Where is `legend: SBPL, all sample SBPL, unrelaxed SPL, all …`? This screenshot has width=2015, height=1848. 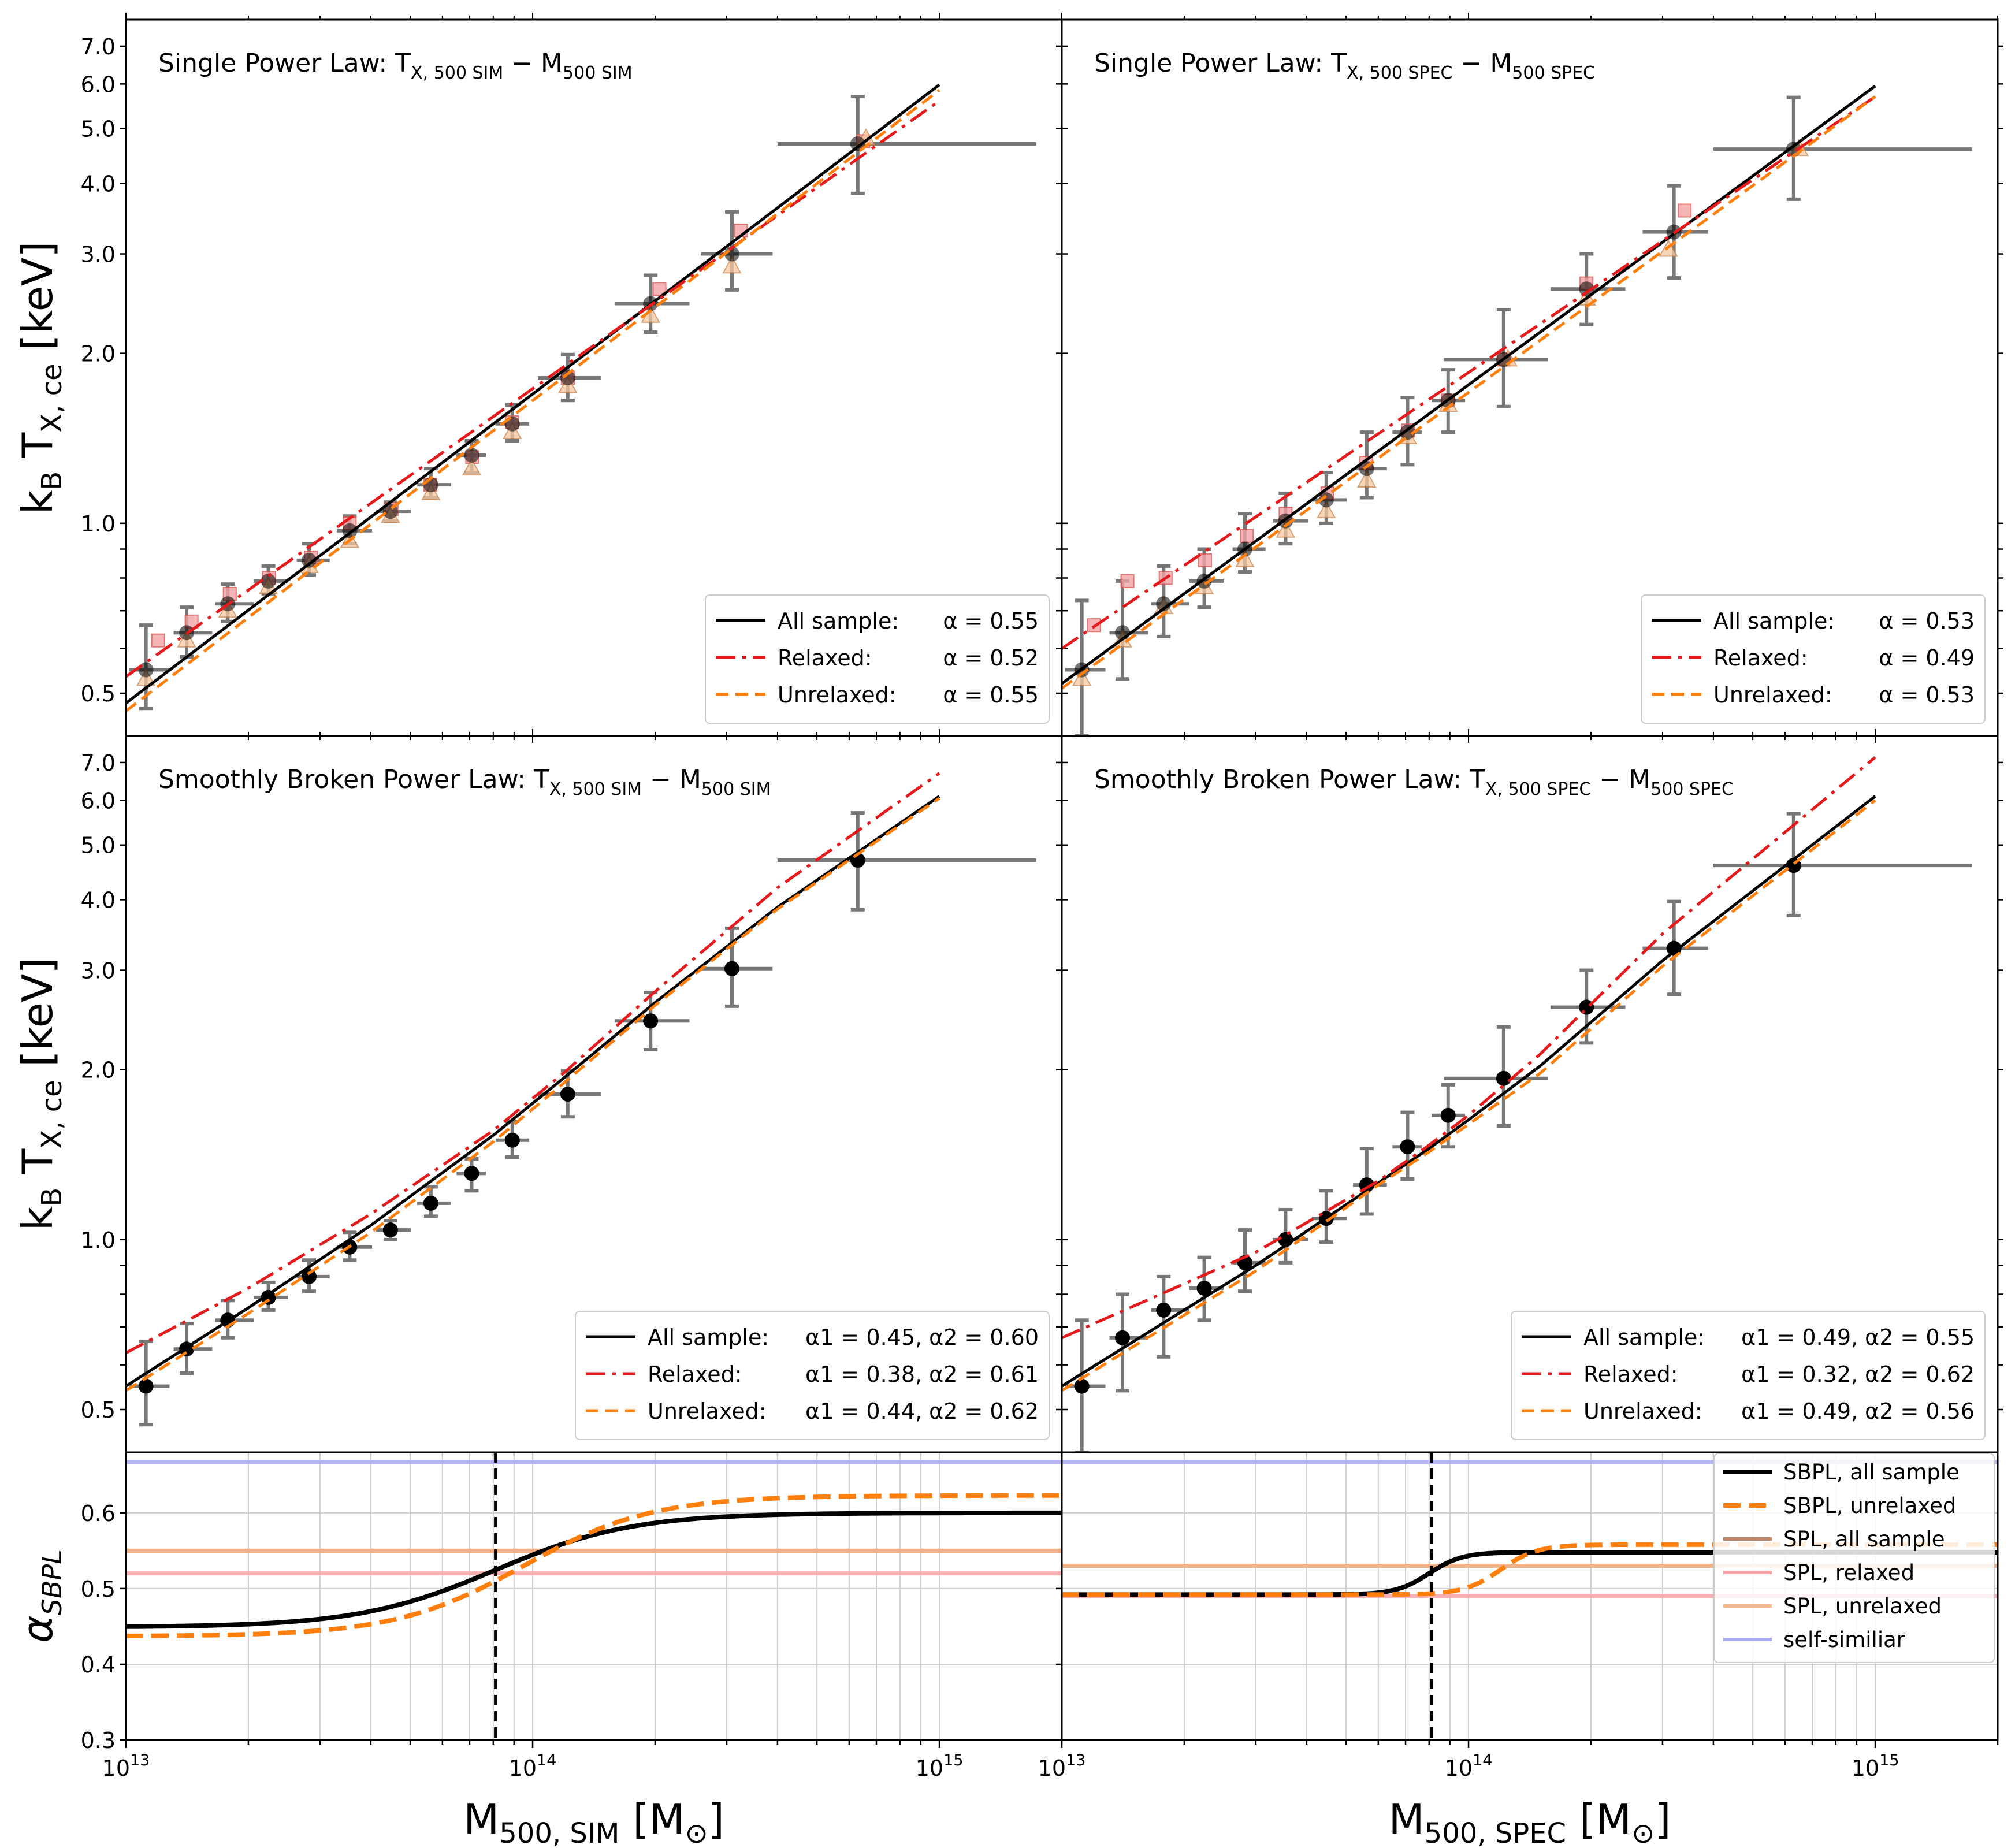
legend: SBPL, all sample SBPL, unrelaxed SPL, all … is located at coordinates (1854, 1558).